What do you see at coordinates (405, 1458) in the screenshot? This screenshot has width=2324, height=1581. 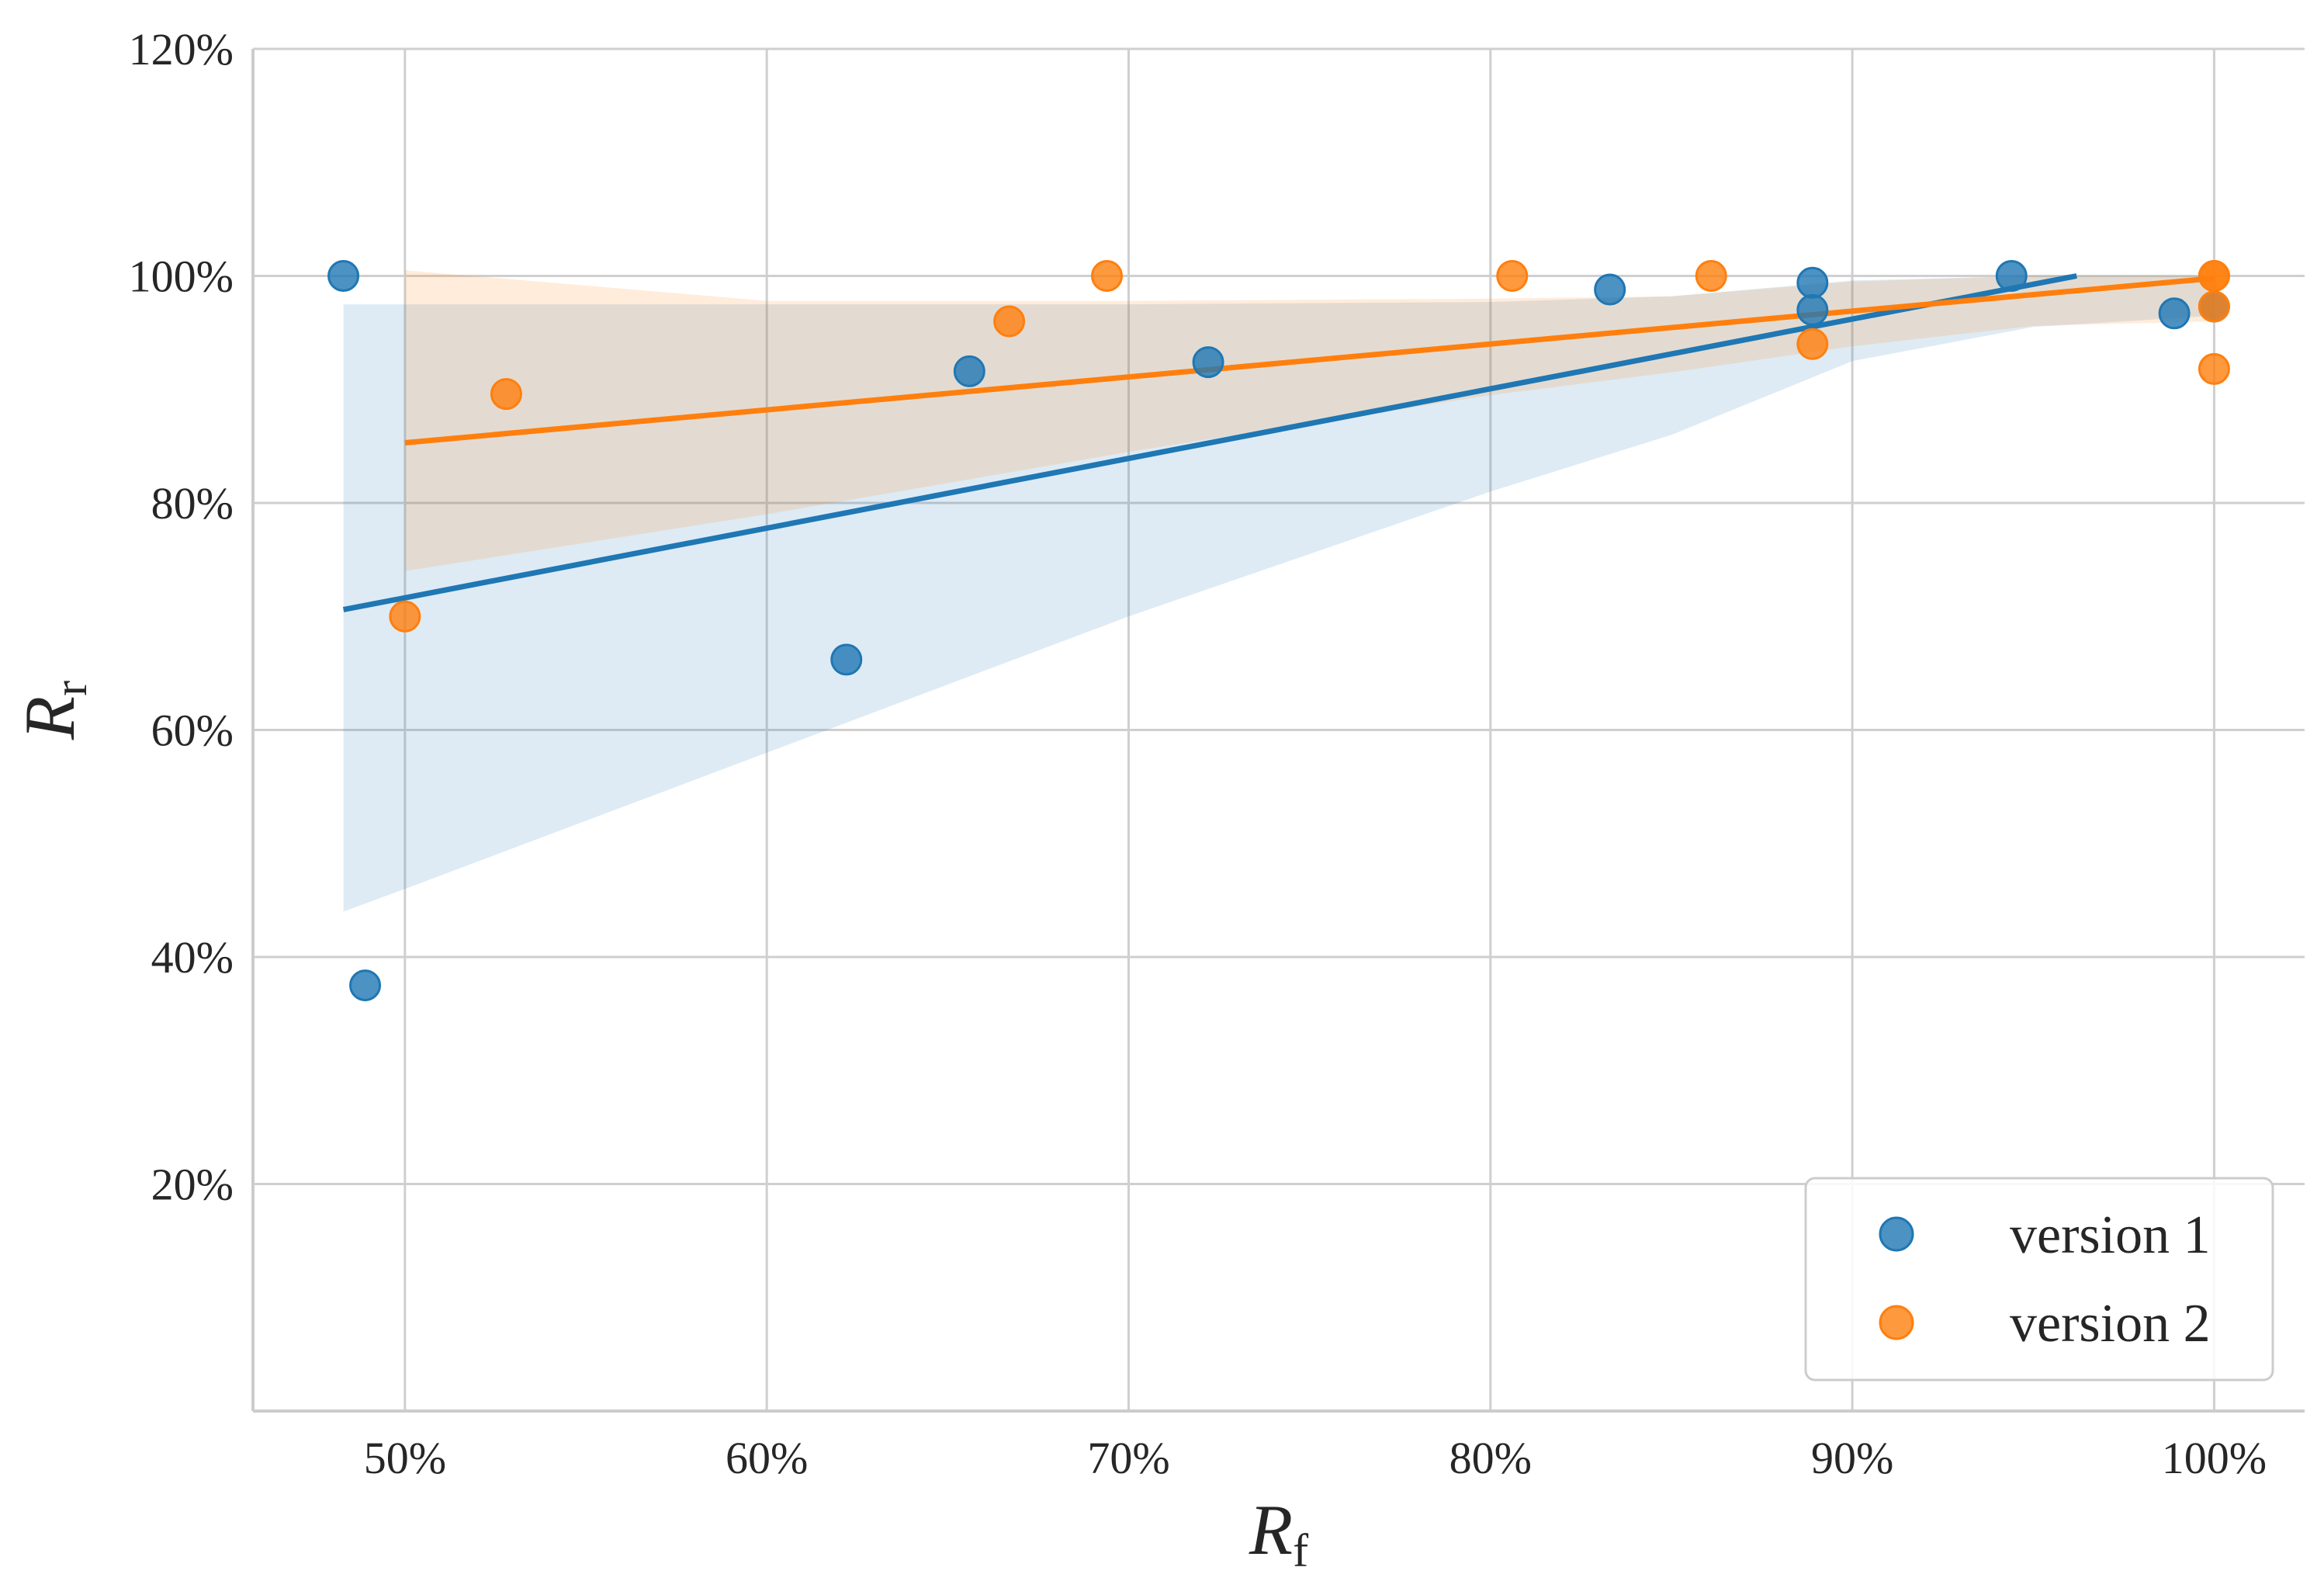 I see `x-tick-label: 50%` at bounding box center [405, 1458].